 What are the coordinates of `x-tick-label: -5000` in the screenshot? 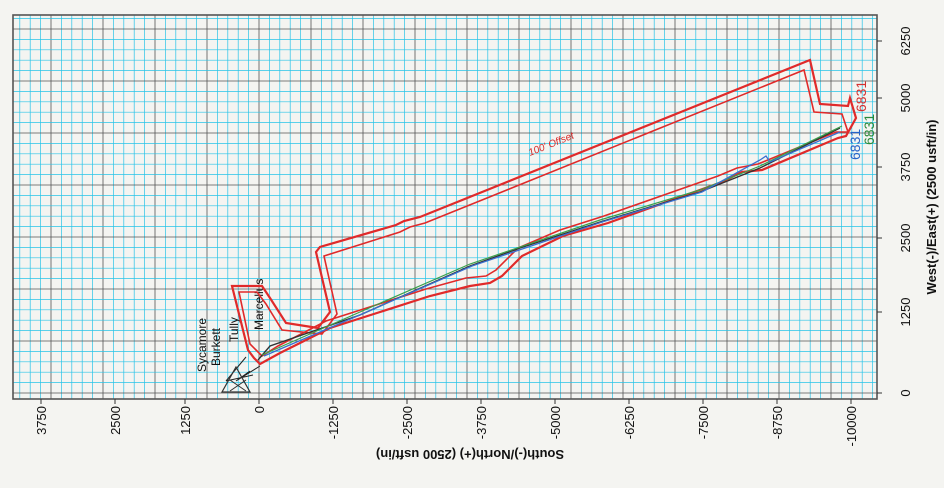 It's located at (555, 422).